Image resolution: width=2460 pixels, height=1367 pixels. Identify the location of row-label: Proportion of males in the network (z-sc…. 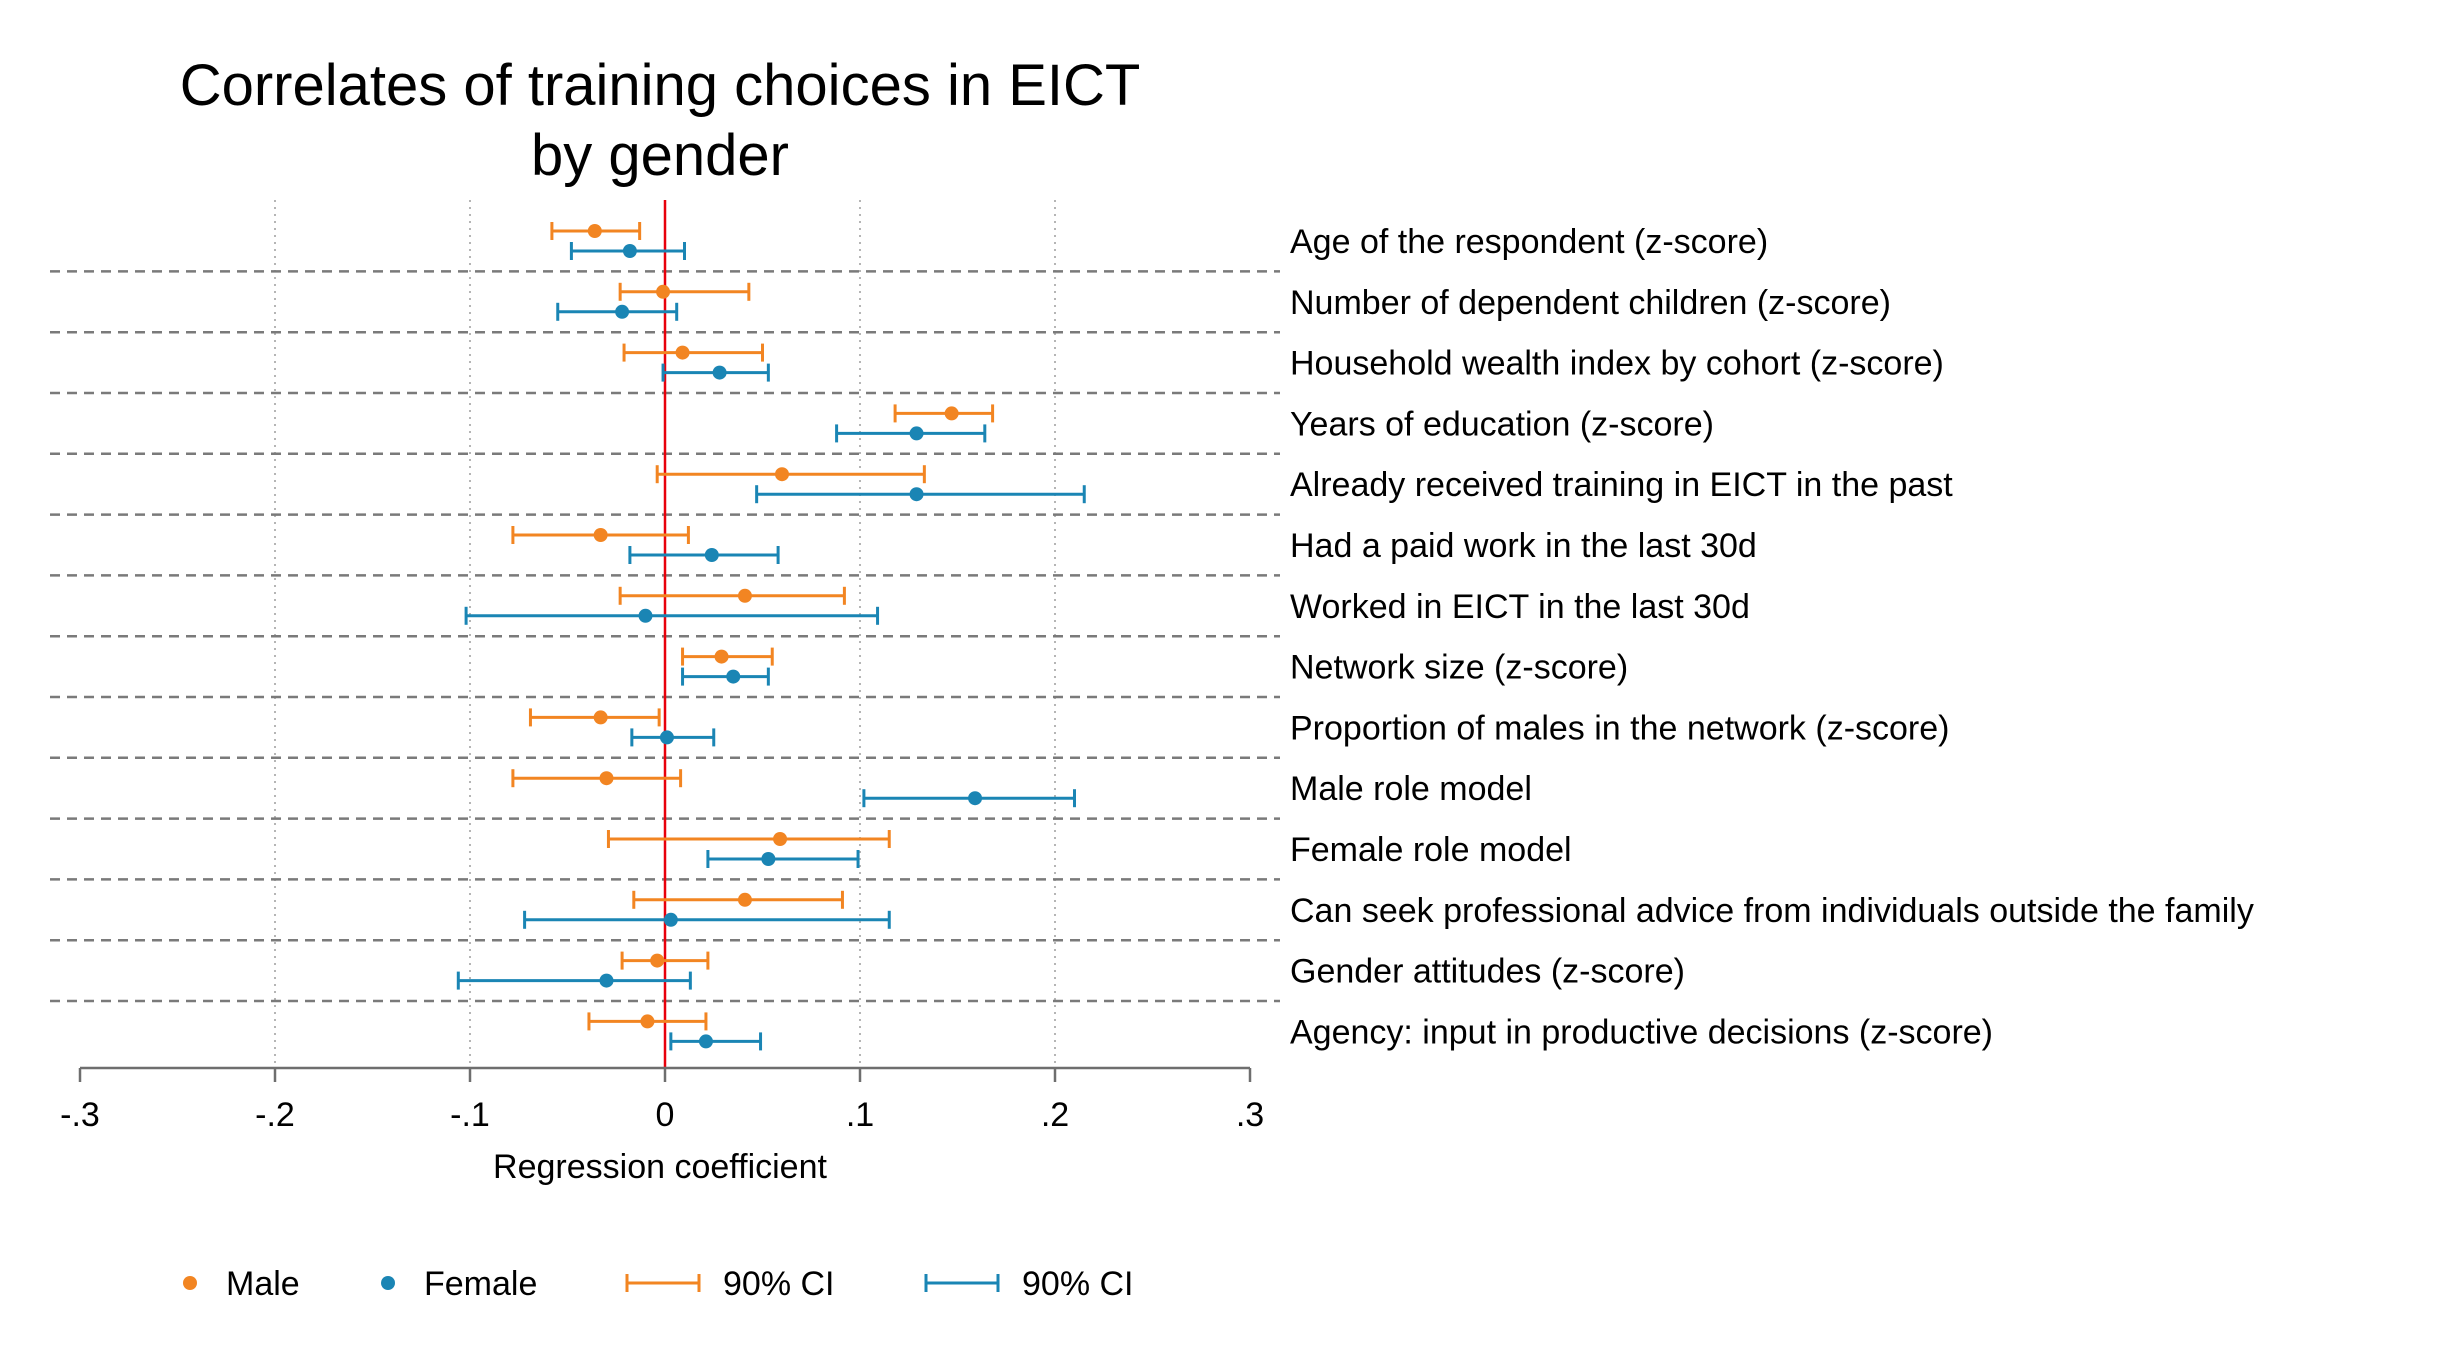
(1619, 728).